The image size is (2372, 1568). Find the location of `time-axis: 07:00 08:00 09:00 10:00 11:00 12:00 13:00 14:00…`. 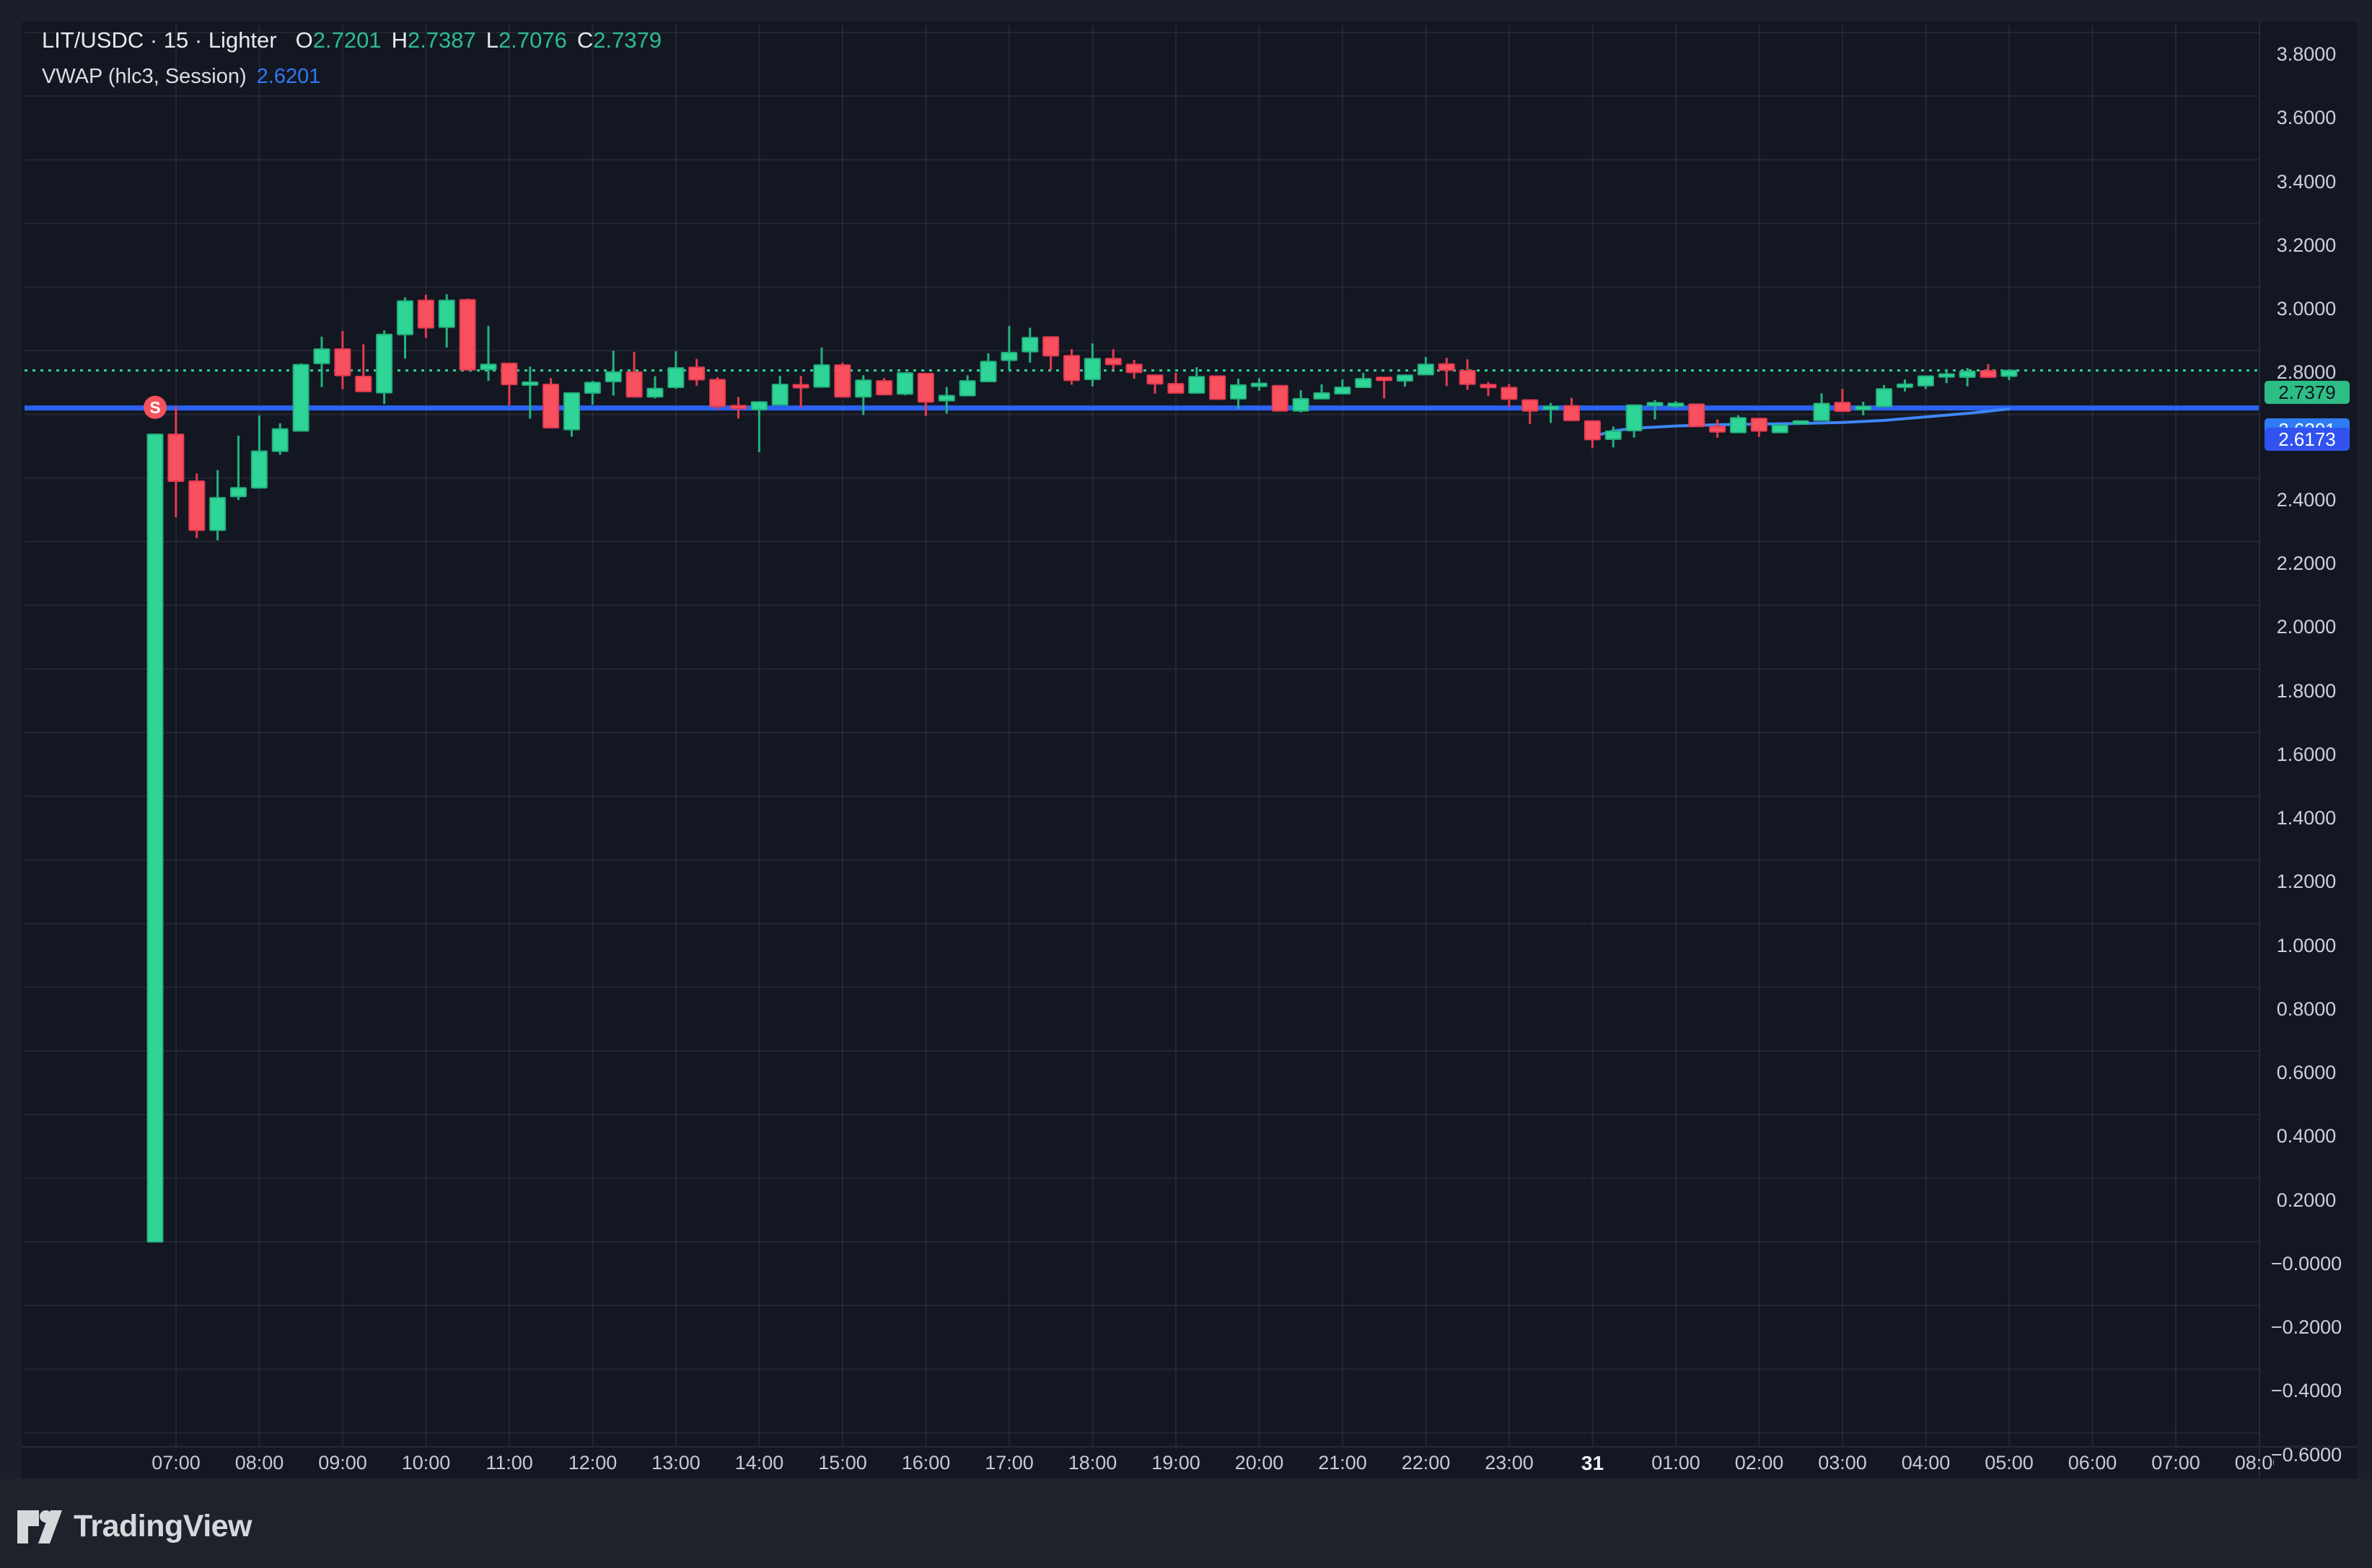

time-axis: 07:00 08:00 09:00 10:00 11:00 12:00 13:00 14:00… is located at coordinates (1148, 1463).